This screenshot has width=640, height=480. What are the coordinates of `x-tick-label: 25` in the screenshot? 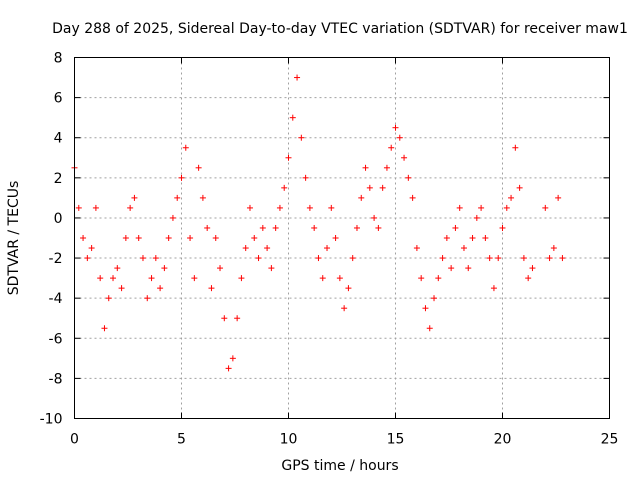 It's located at (610, 440).